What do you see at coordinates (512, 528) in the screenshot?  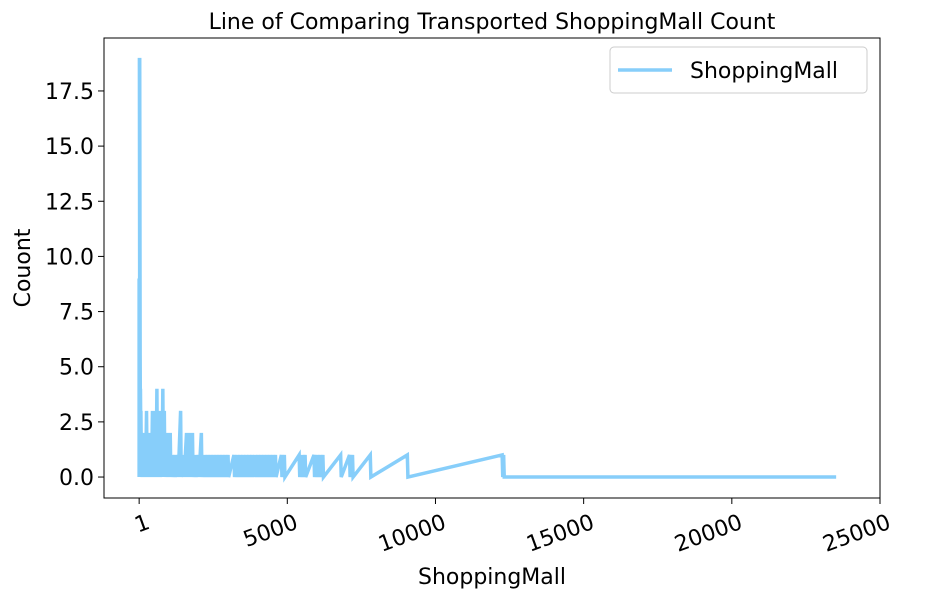 I see `x-axis: 1 5000 10000 15000 20000 25000` at bounding box center [512, 528].